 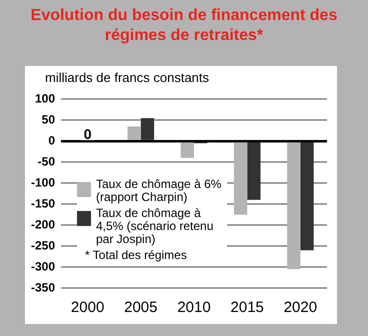 I want to click on x-tick-label: 2010, so click(x=194, y=307).